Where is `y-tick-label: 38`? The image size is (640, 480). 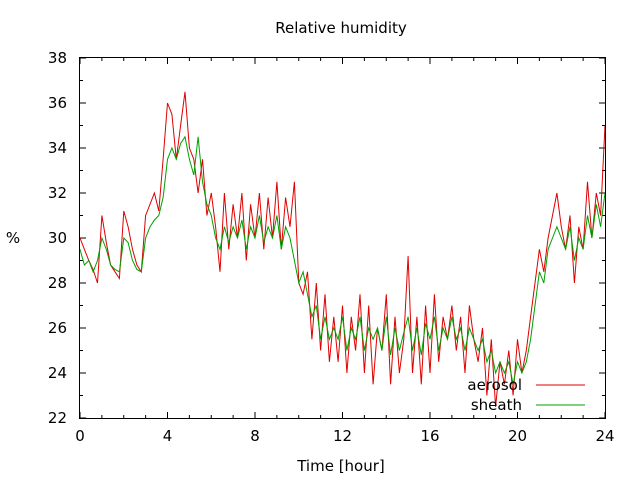
y-tick-label: 38 is located at coordinates (57, 58).